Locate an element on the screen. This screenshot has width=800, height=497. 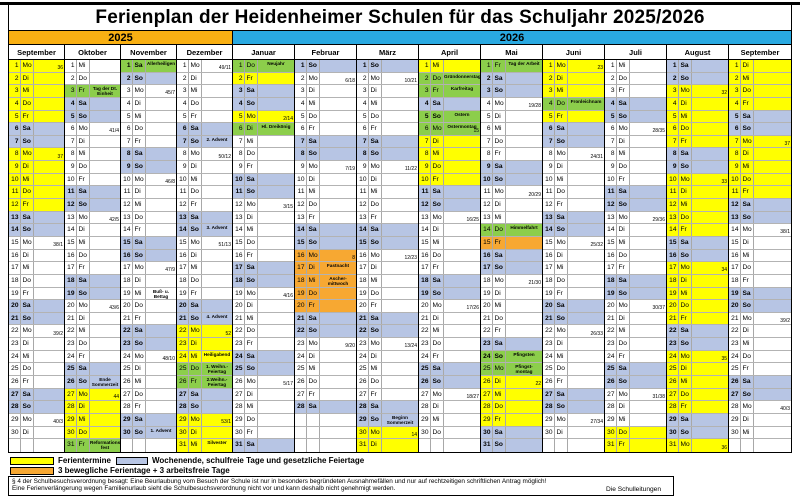
holiday-label: Ascher- mittwoch is located at coordinates (338, 280).